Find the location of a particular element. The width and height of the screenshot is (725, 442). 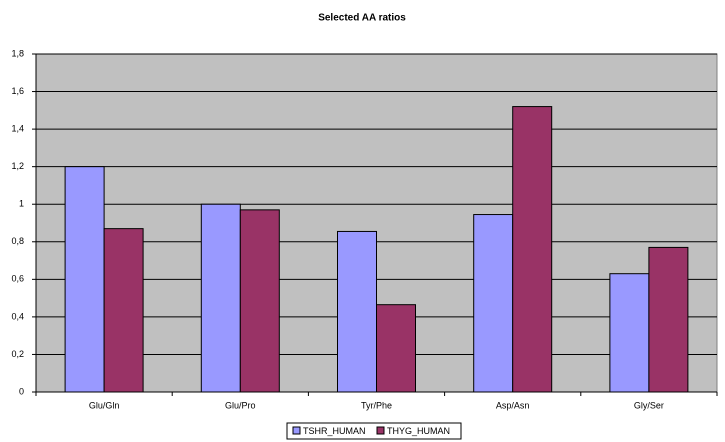

x-tick-label: Asp/Asn is located at coordinates (513, 405).